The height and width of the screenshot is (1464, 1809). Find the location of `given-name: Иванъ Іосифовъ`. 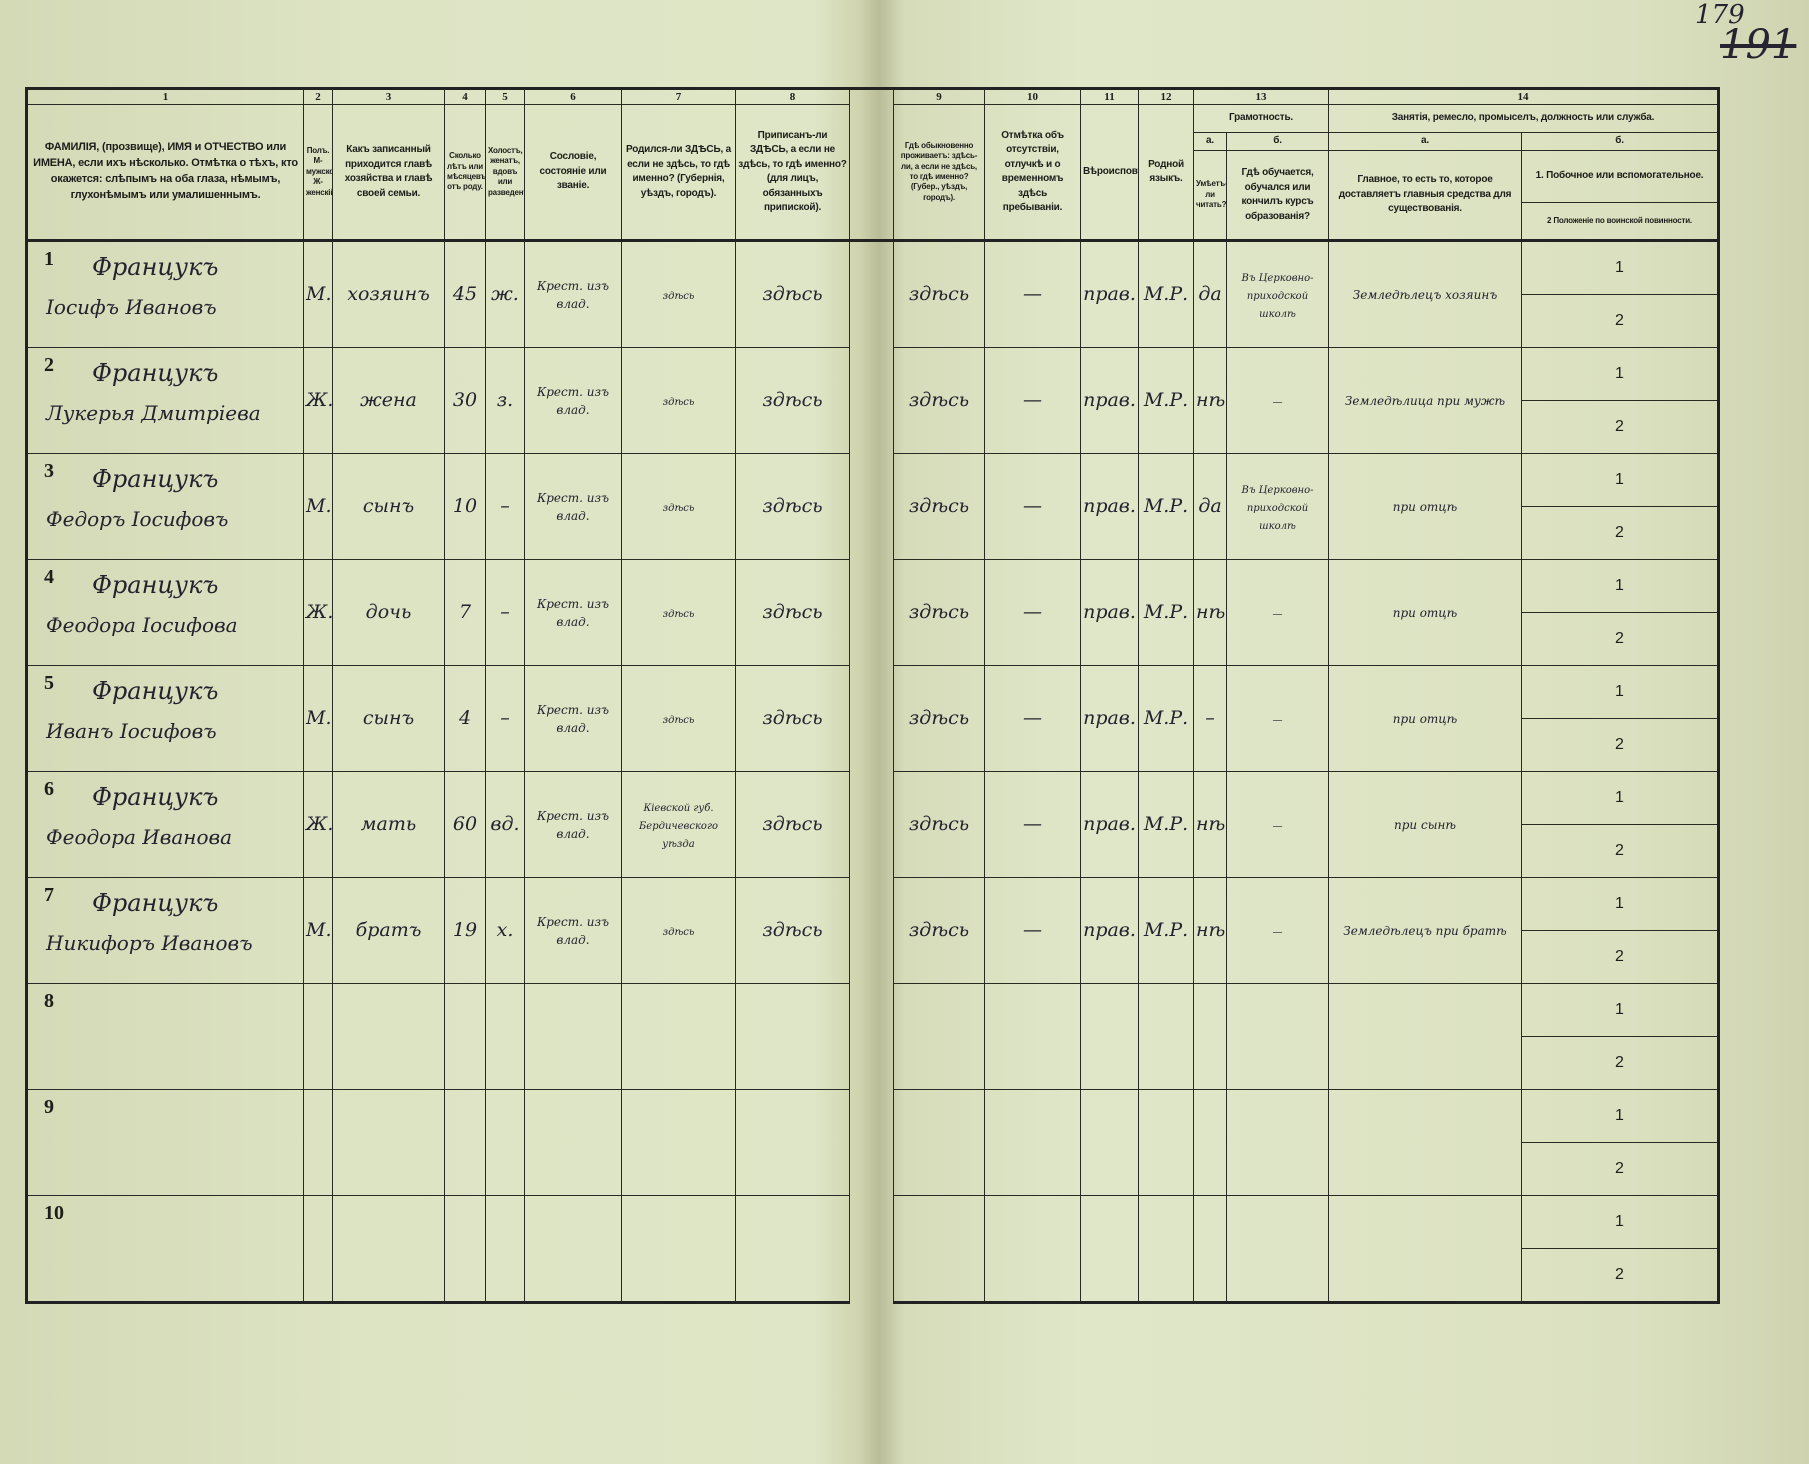

given-name: Иванъ Іосифовъ is located at coordinates (131, 731).